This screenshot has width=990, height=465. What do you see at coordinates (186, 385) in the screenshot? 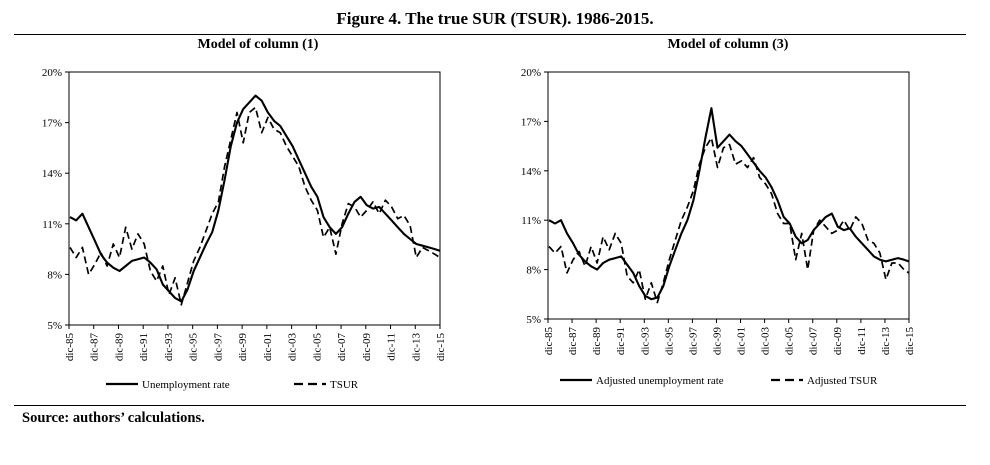
I see `chart-1-legend-label-1: Unemployment rate` at bounding box center [186, 385].